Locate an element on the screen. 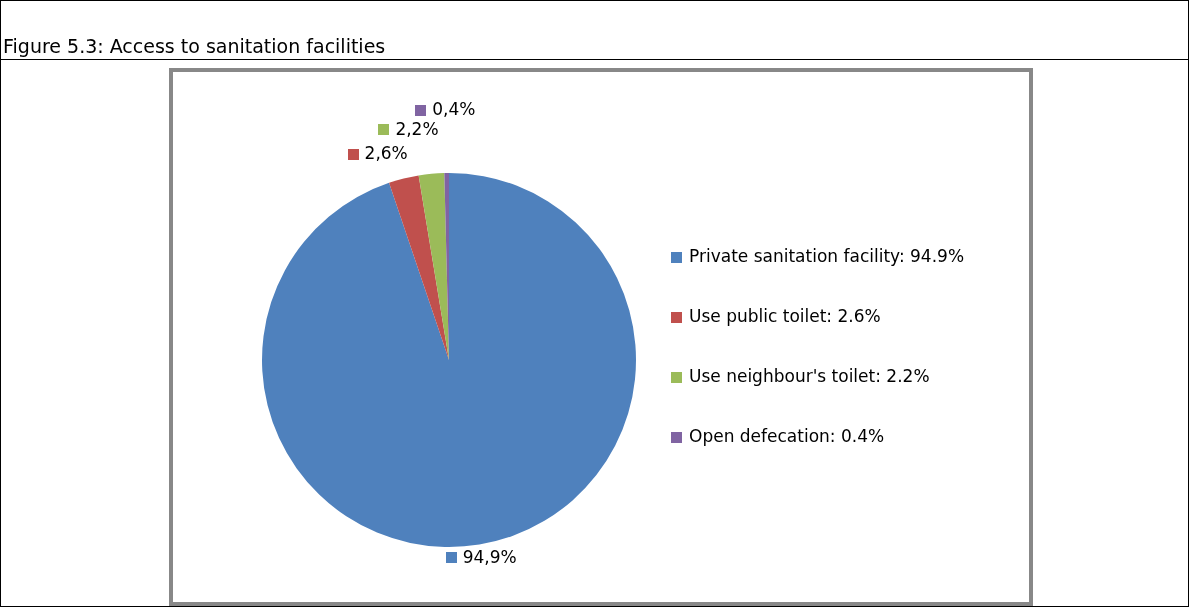  data-label: 2,6% is located at coordinates (386, 153).